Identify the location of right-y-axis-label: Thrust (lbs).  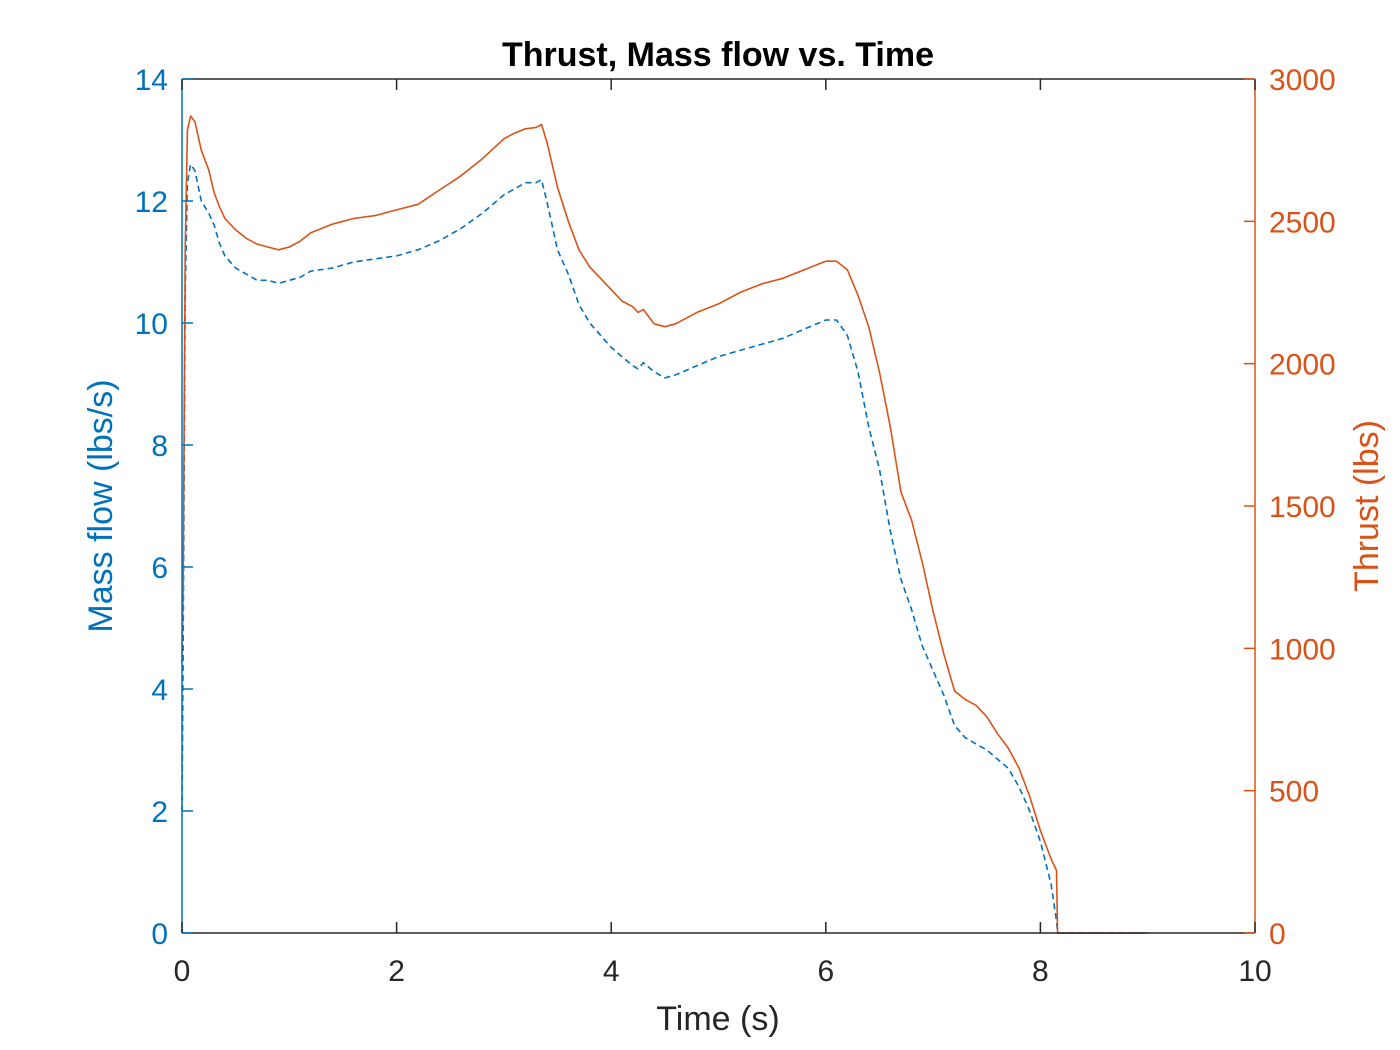
(1367, 506).